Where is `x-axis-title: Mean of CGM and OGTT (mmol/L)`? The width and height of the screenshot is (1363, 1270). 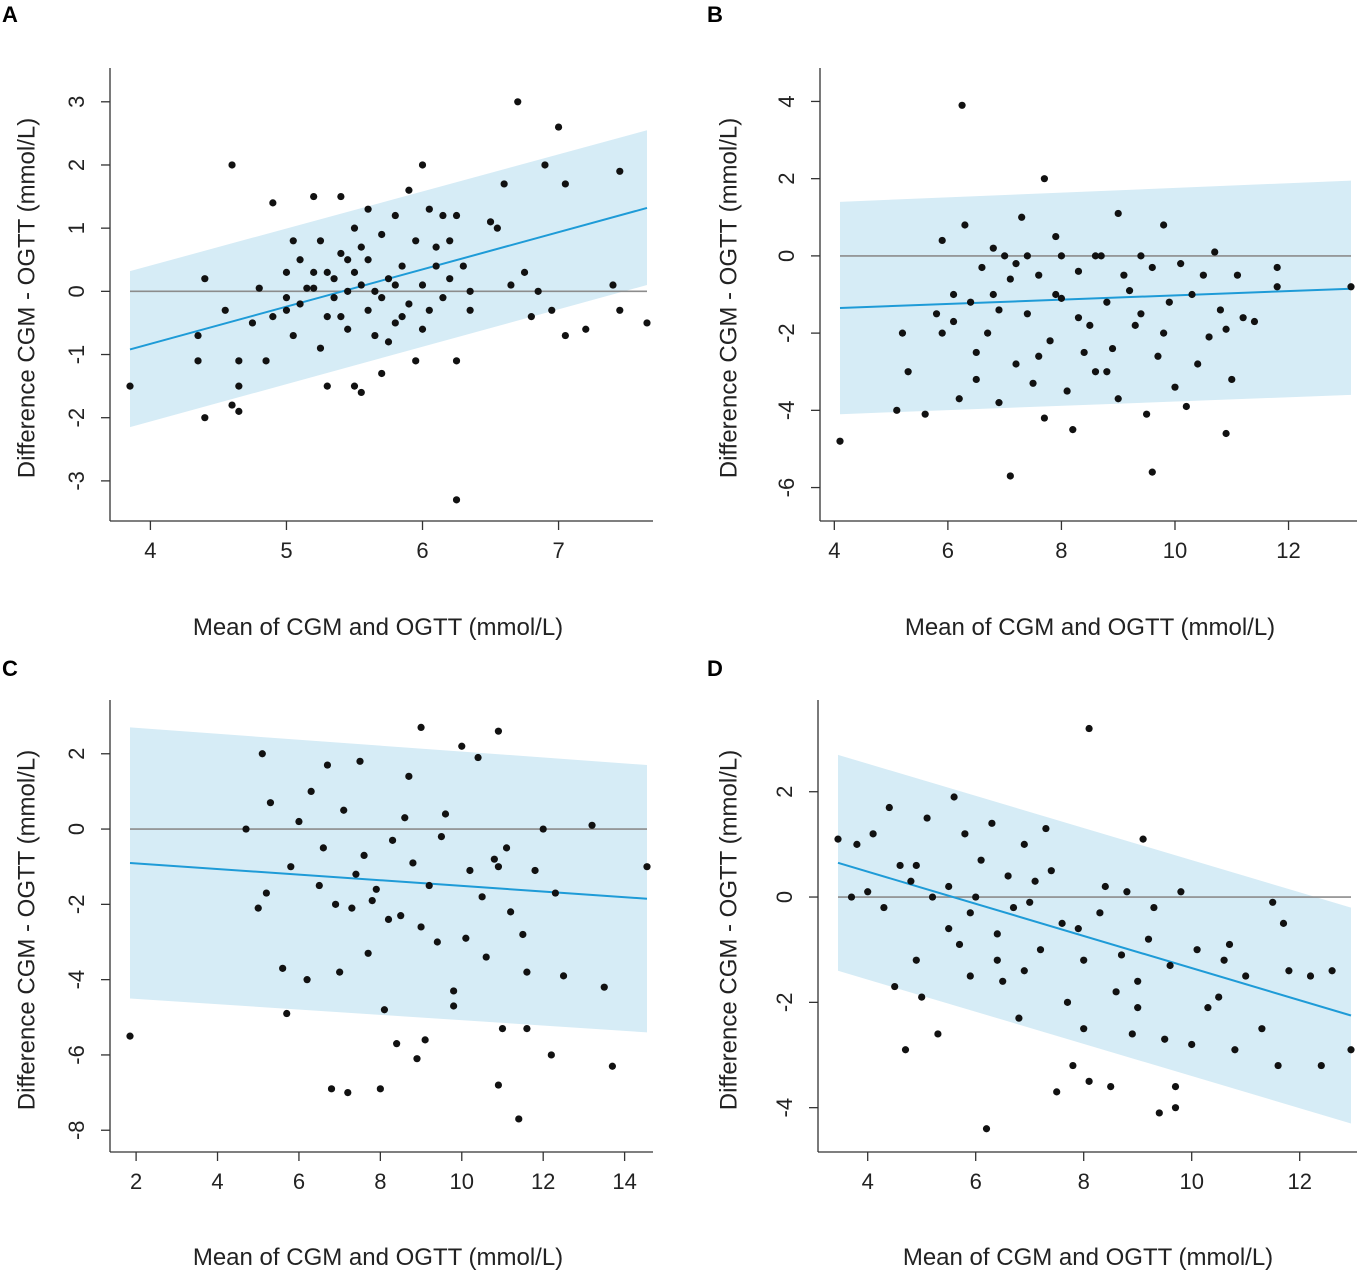 x-axis-title: Mean of CGM and OGTT (mmol/L) is located at coordinates (378, 1257).